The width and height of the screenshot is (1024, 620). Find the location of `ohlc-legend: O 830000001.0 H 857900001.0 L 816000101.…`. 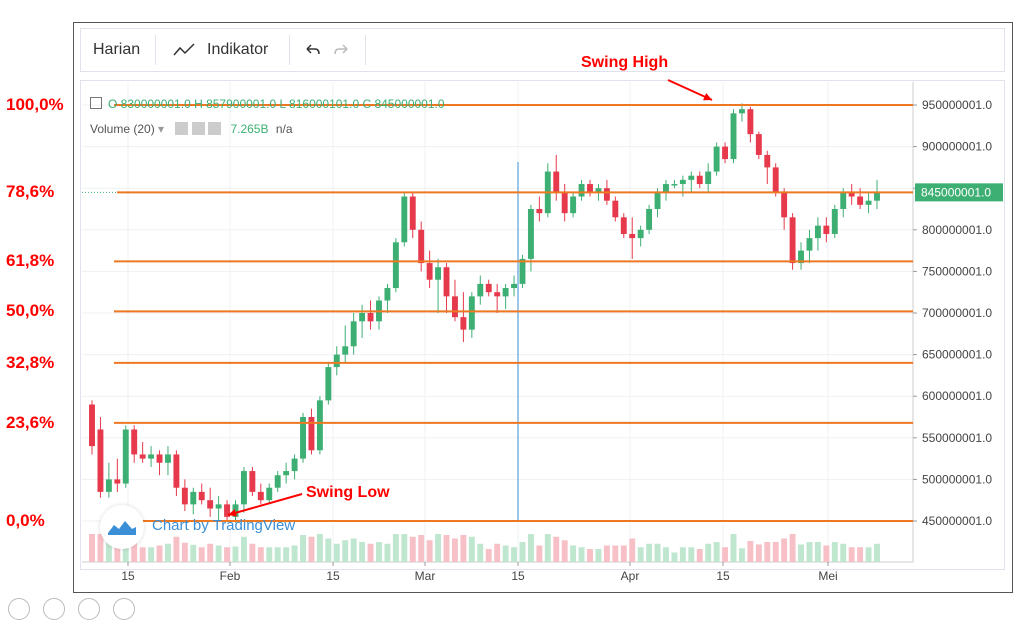

ohlc-legend: O 830000001.0 H 857900001.0 L 816000101.… is located at coordinates (267, 104).